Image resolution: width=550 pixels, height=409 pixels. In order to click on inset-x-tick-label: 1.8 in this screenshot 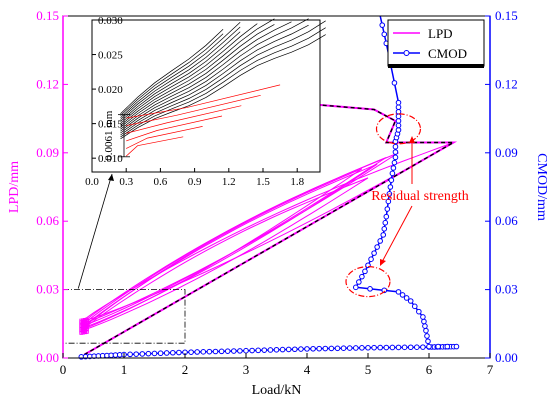, I will do `click(297, 182)`.